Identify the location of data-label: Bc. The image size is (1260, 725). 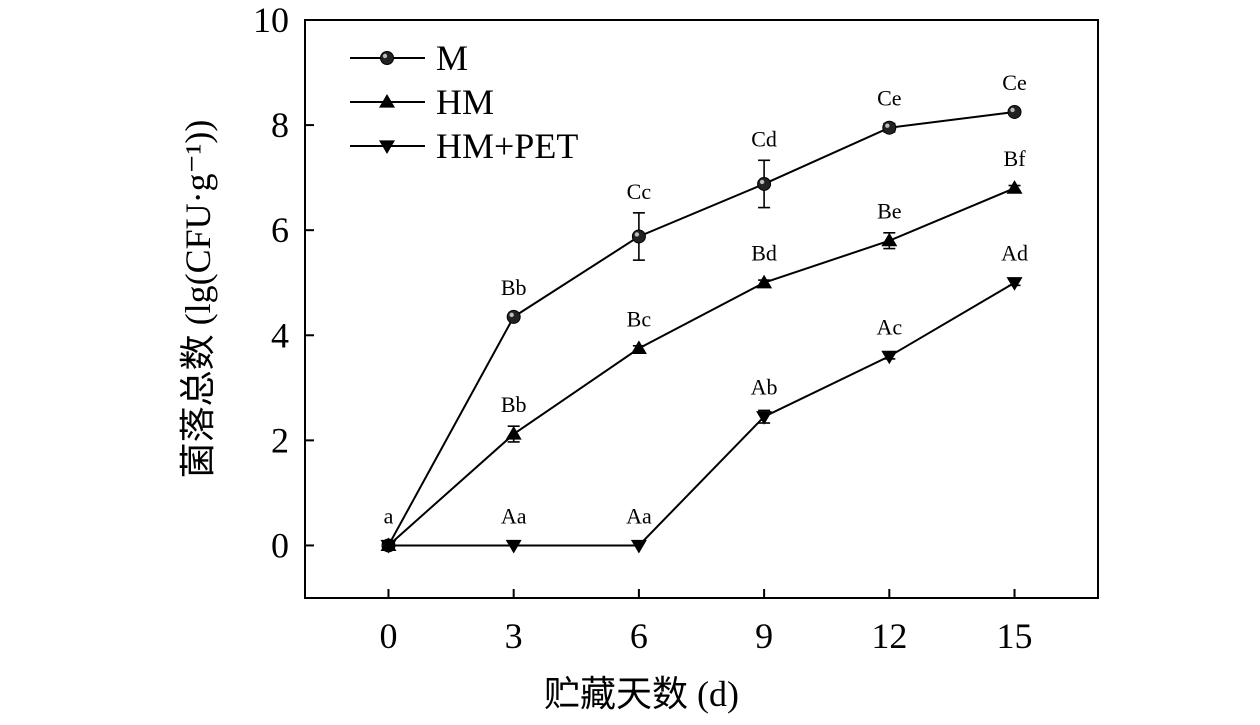
(639, 318).